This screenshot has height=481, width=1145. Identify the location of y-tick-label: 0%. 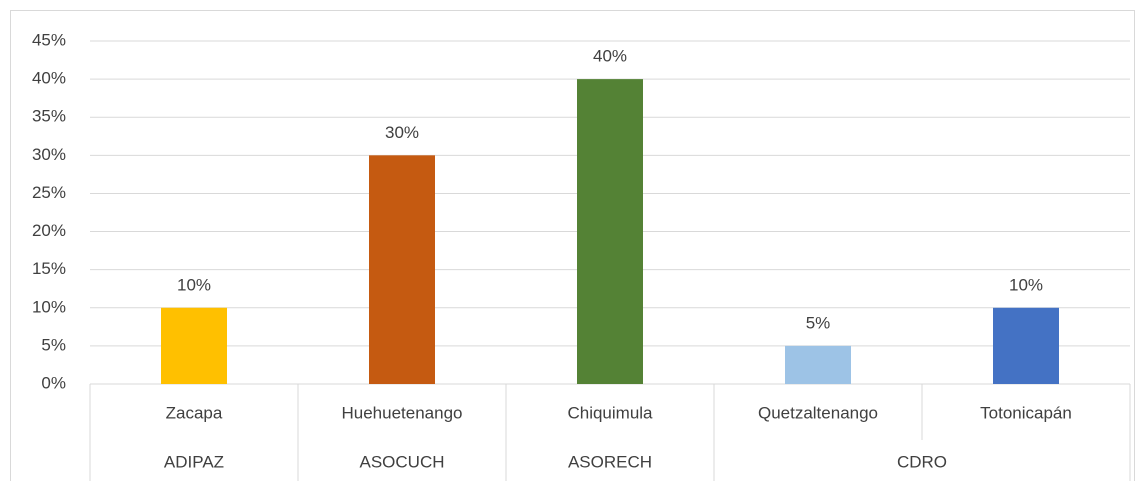
(53, 382).